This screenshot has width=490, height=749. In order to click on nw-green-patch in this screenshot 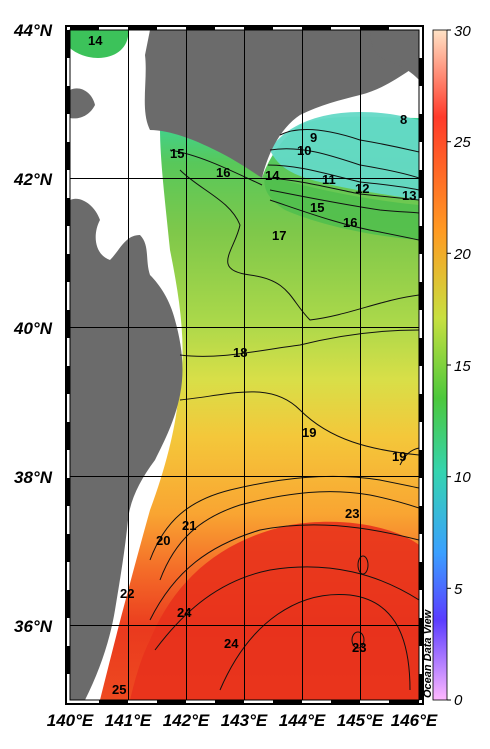, I will do `click(99, 44)`.